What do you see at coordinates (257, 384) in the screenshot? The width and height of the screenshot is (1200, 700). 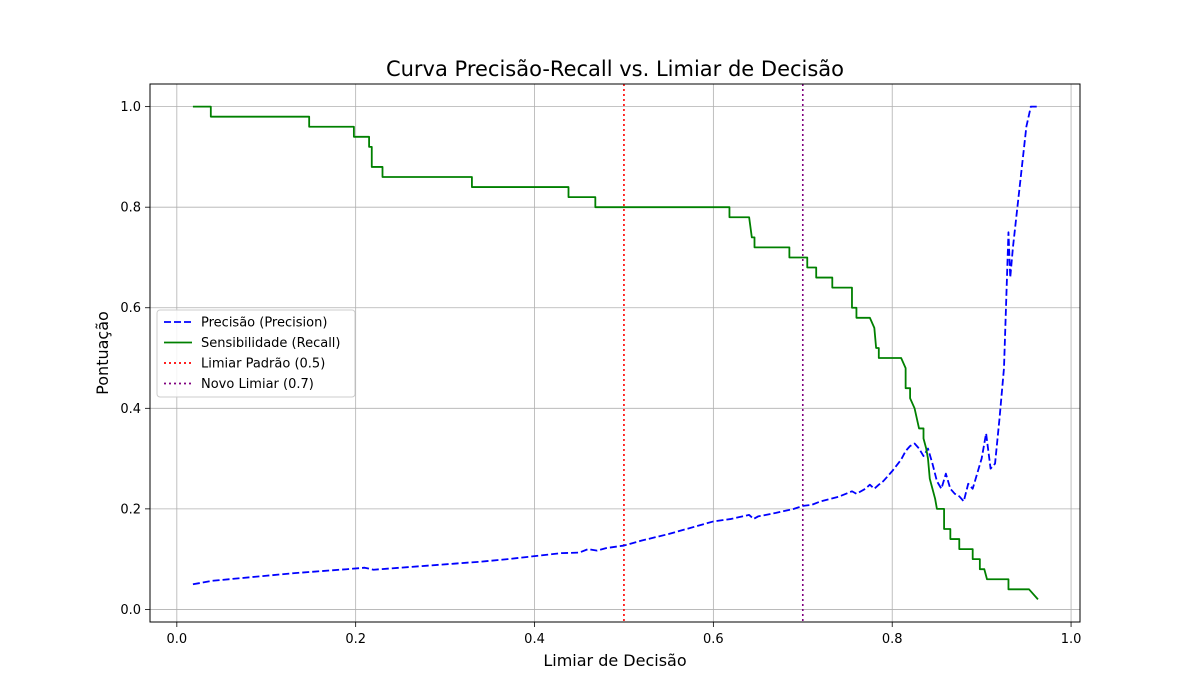 I see `legend-label: Novo Limiar (0.7)` at bounding box center [257, 384].